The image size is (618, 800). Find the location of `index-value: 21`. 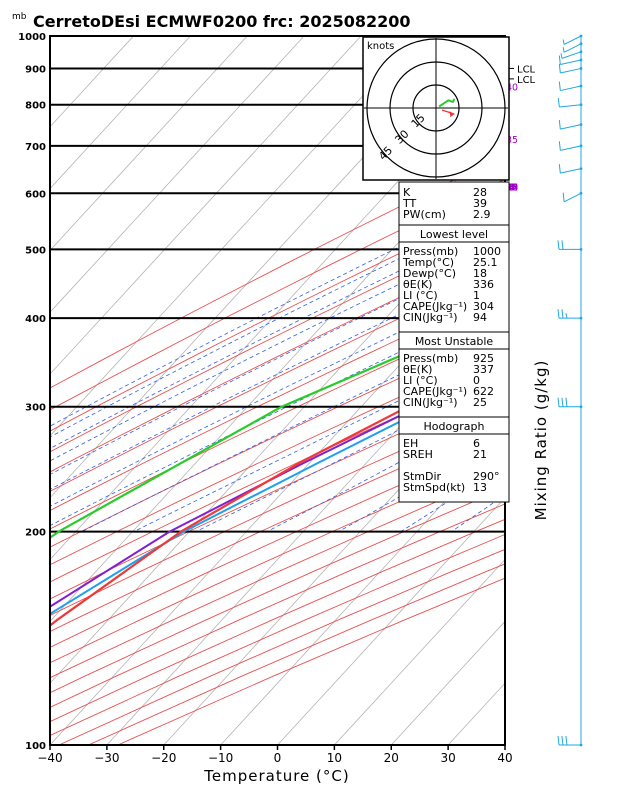

index-value: 21 is located at coordinates (480, 454).